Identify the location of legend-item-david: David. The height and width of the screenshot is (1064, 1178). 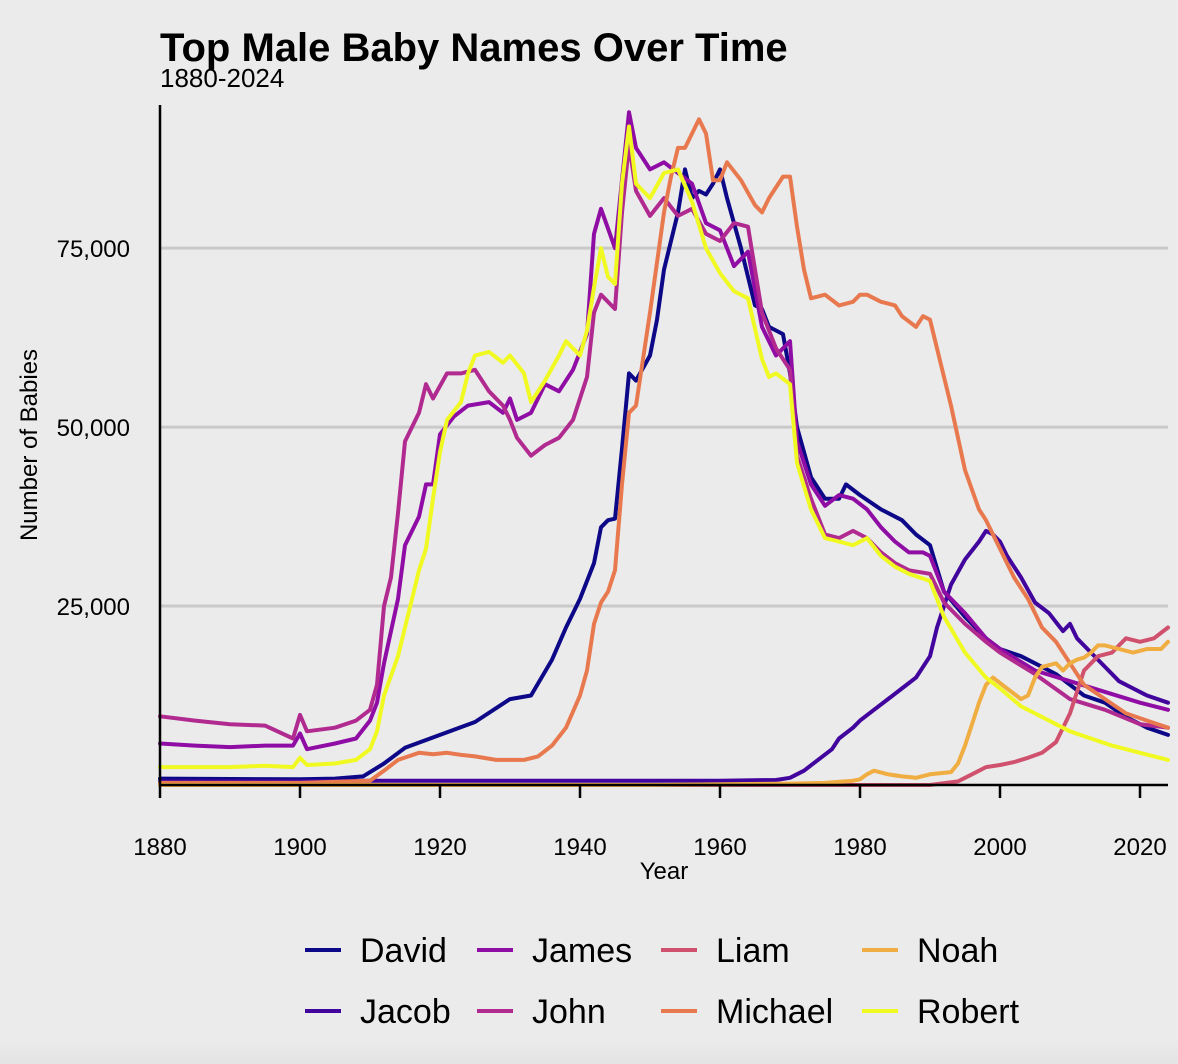
(376, 951).